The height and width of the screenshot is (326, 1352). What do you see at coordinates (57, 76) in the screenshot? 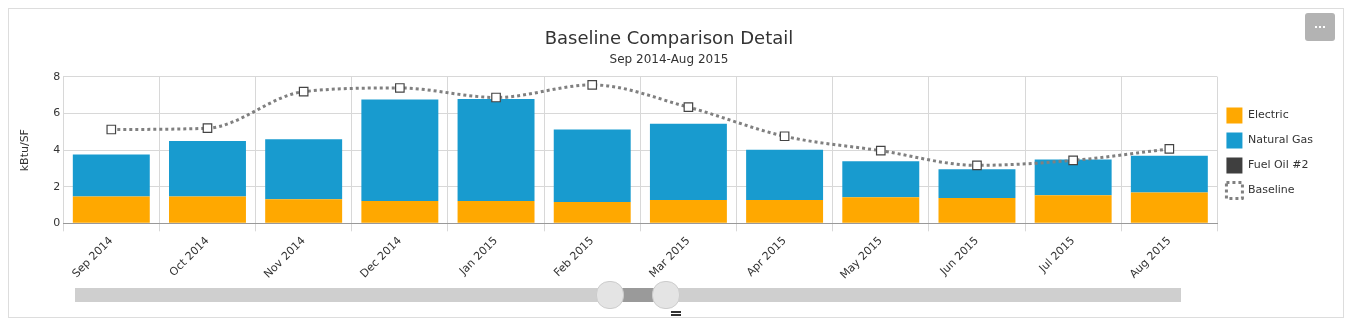
I see `y-tick-label: 8` at bounding box center [57, 76].